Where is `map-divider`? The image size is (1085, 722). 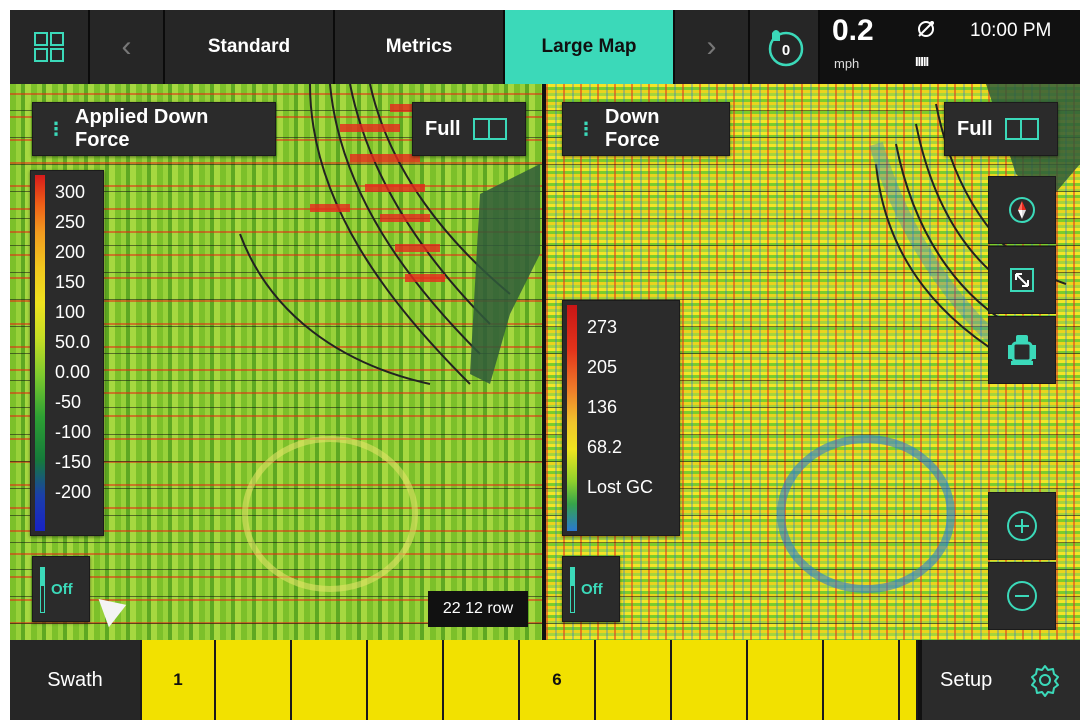 map-divider is located at coordinates (544, 362).